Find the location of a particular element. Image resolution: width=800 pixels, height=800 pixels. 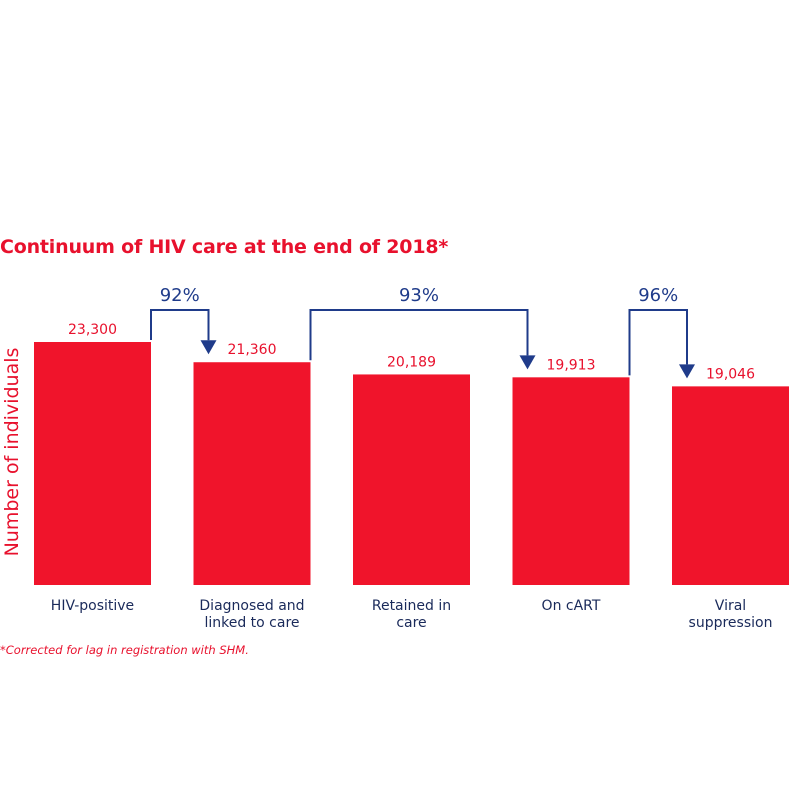

category-label: Diagnosed and is located at coordinates (251, 606).